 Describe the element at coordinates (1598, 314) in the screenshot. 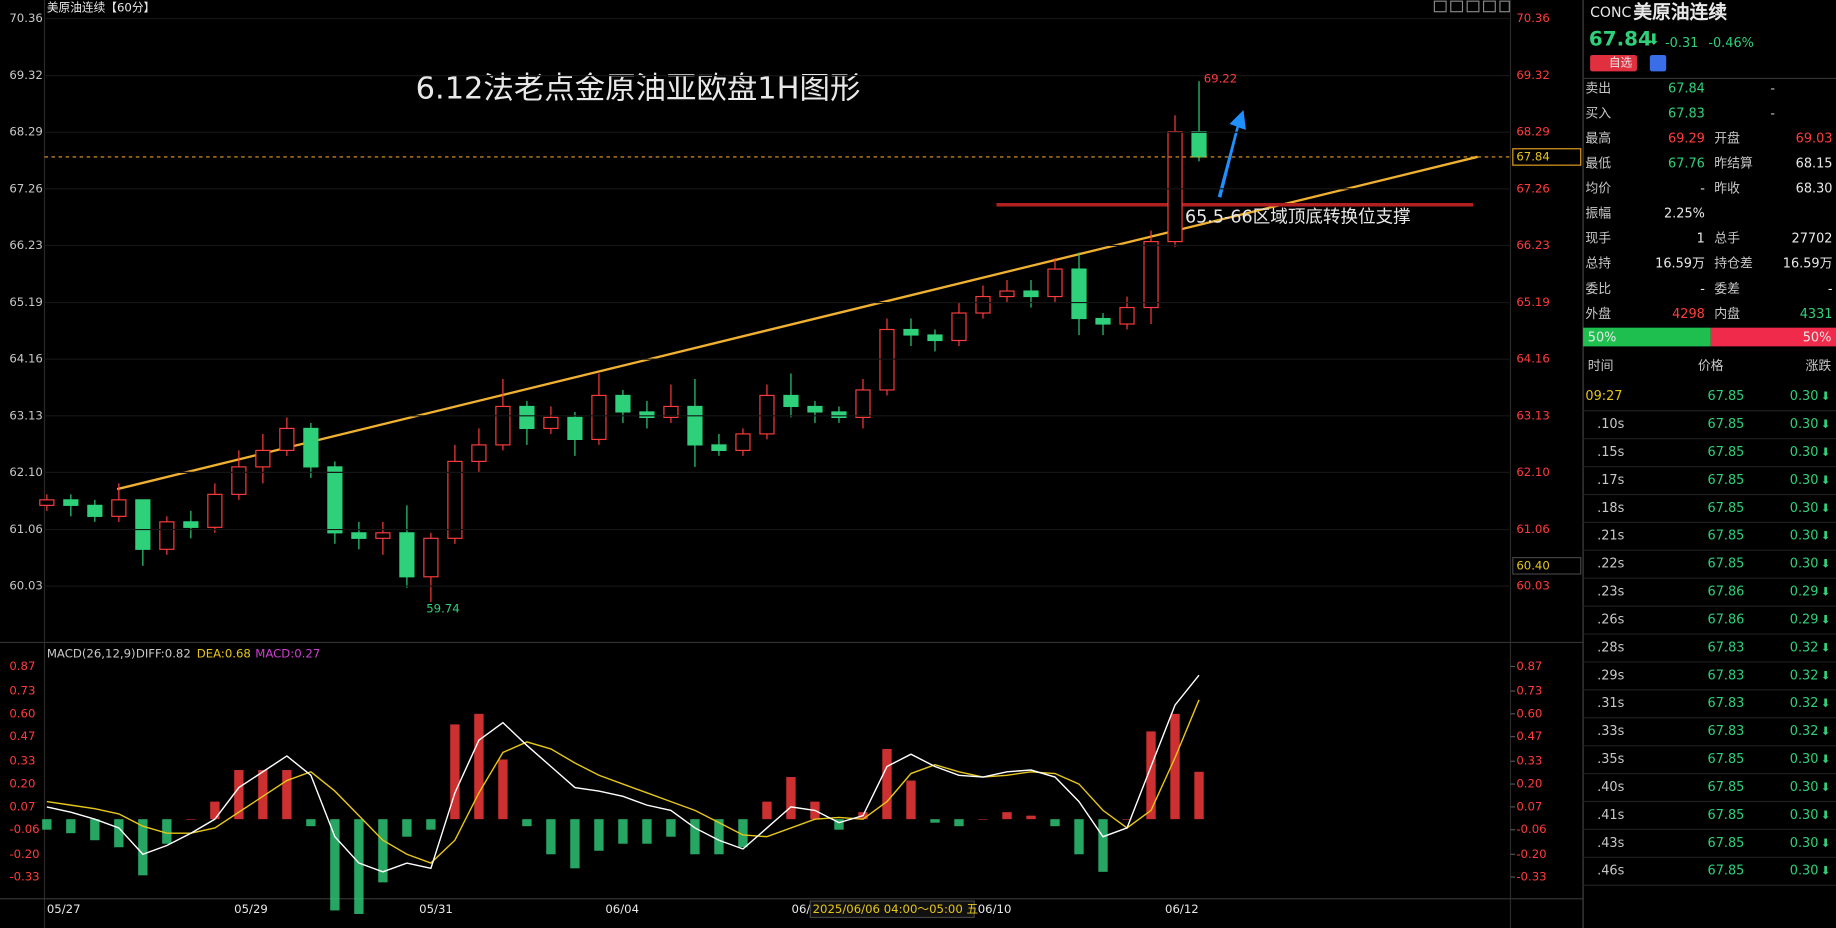

I see `quote-label: 外盘` at that location.